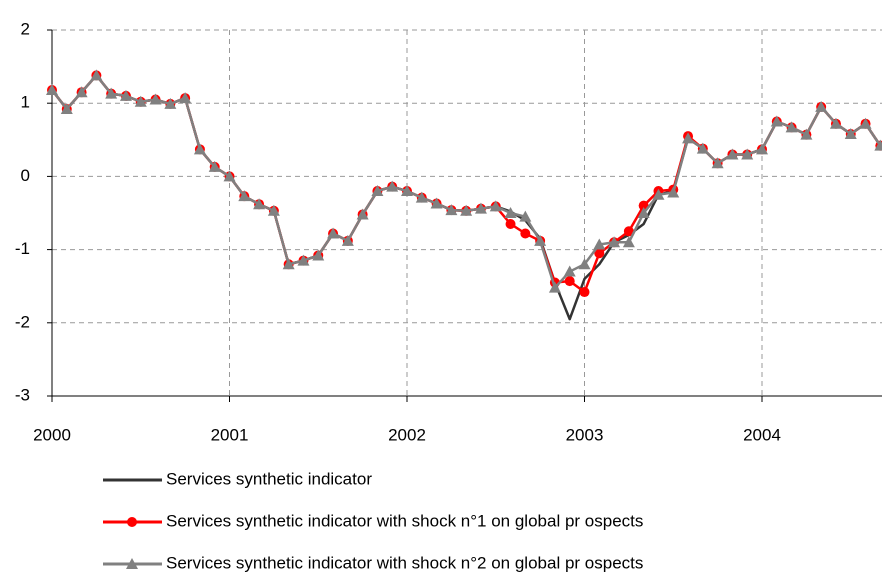  What do you see at coordinates (407, 434) in the screenshot?
I see `x-tick-label: 2002` at bounding box center [407, 434].